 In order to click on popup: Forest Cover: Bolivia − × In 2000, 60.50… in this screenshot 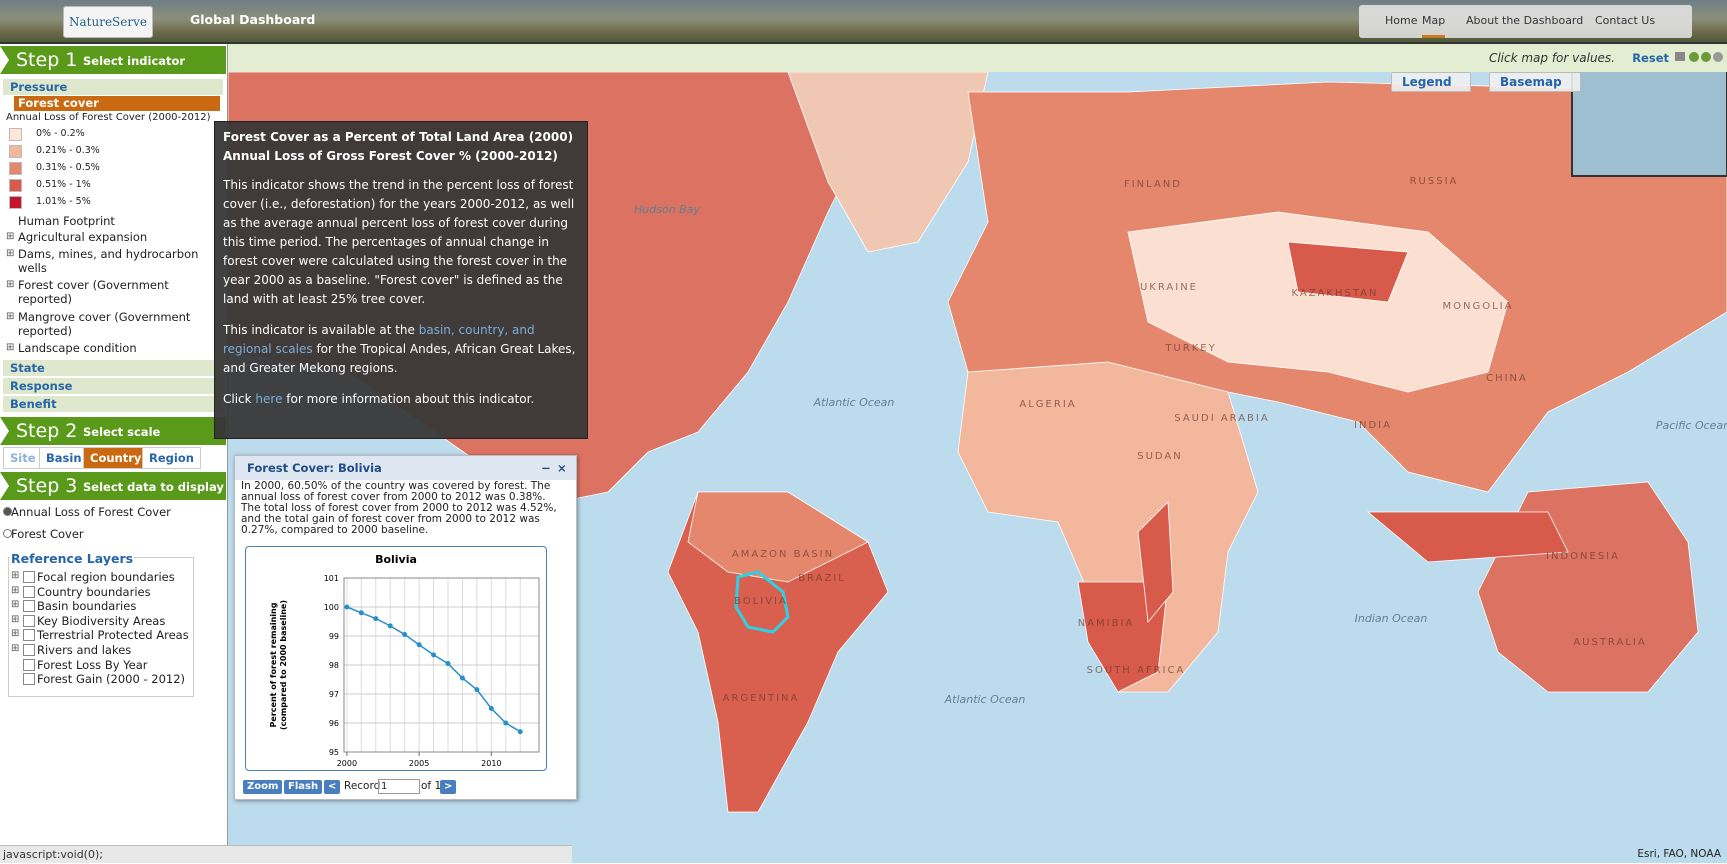, I will do `click(405, 627)`.